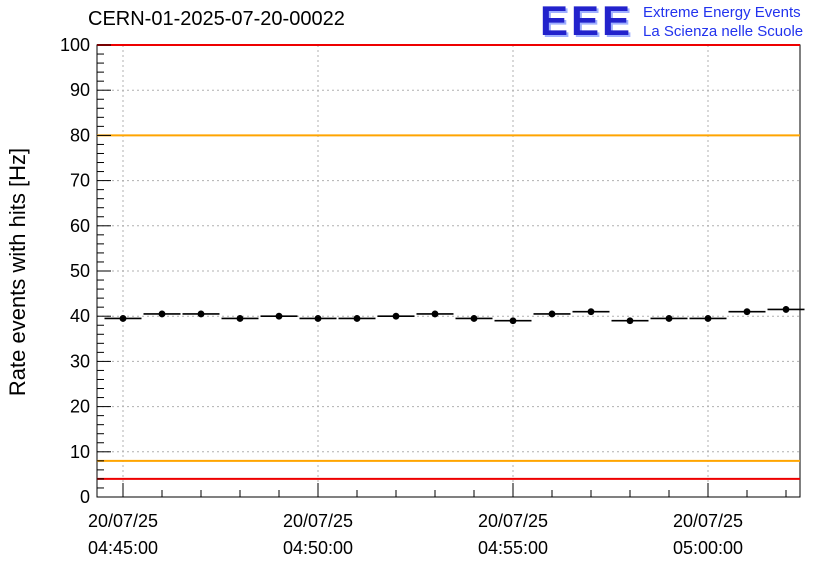 This screenshot has height=572, width=836. What do you see at coordinates (80, 361) in the screenshot?
I see `y-tick-label: 30` at bounding box center [80, 361].